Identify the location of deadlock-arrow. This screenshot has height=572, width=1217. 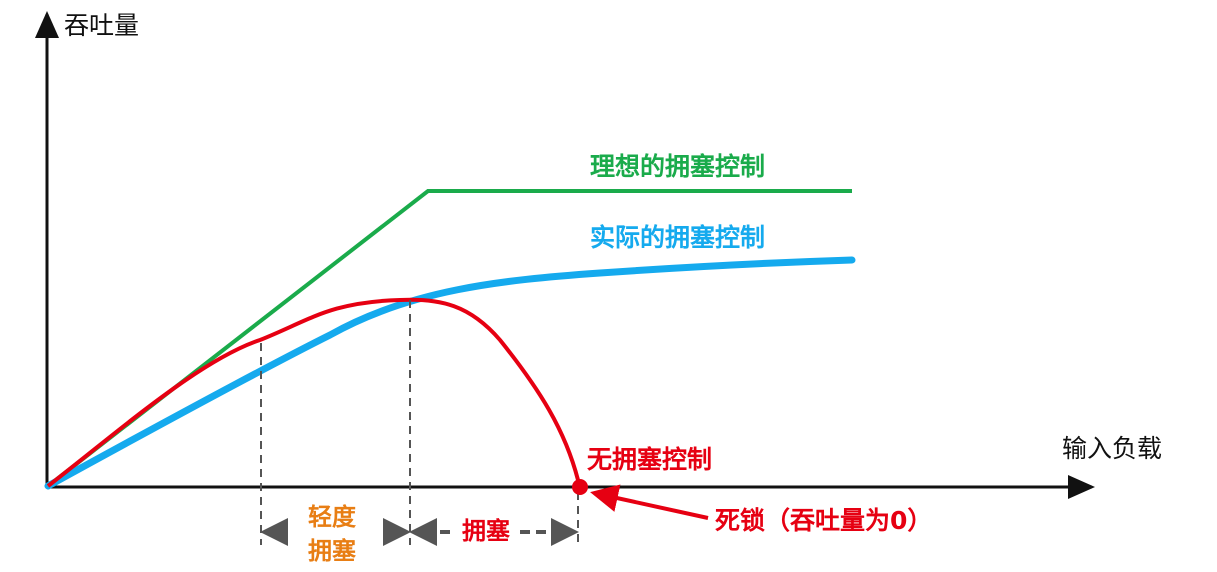
(649, 502).